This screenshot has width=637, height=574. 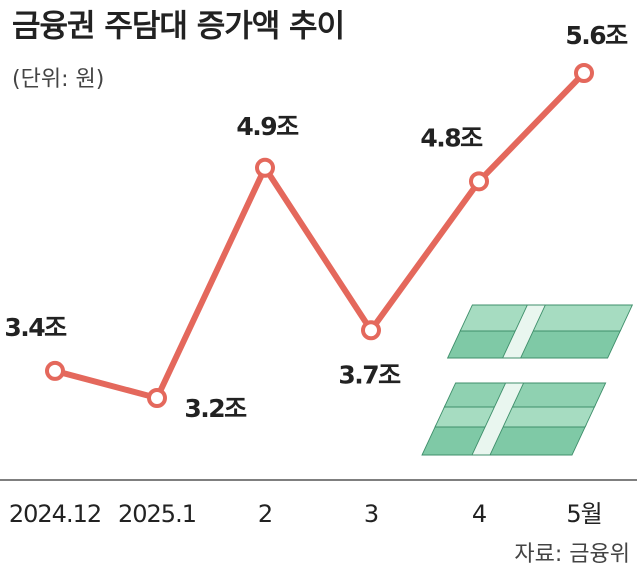 I want to click on value-label: 3.2조, so click(x=215, y=408).